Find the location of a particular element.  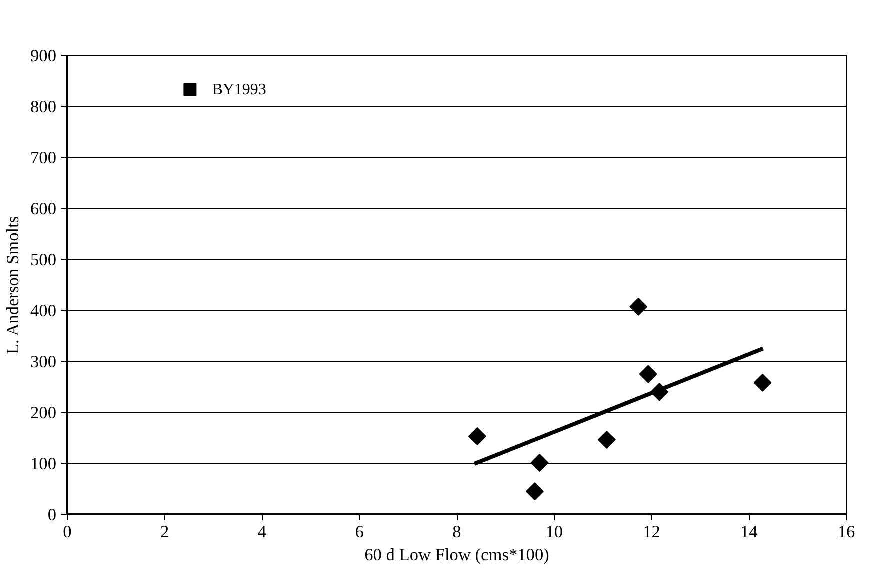

x-tick-label: 6 is located at coordinates (359, 532).